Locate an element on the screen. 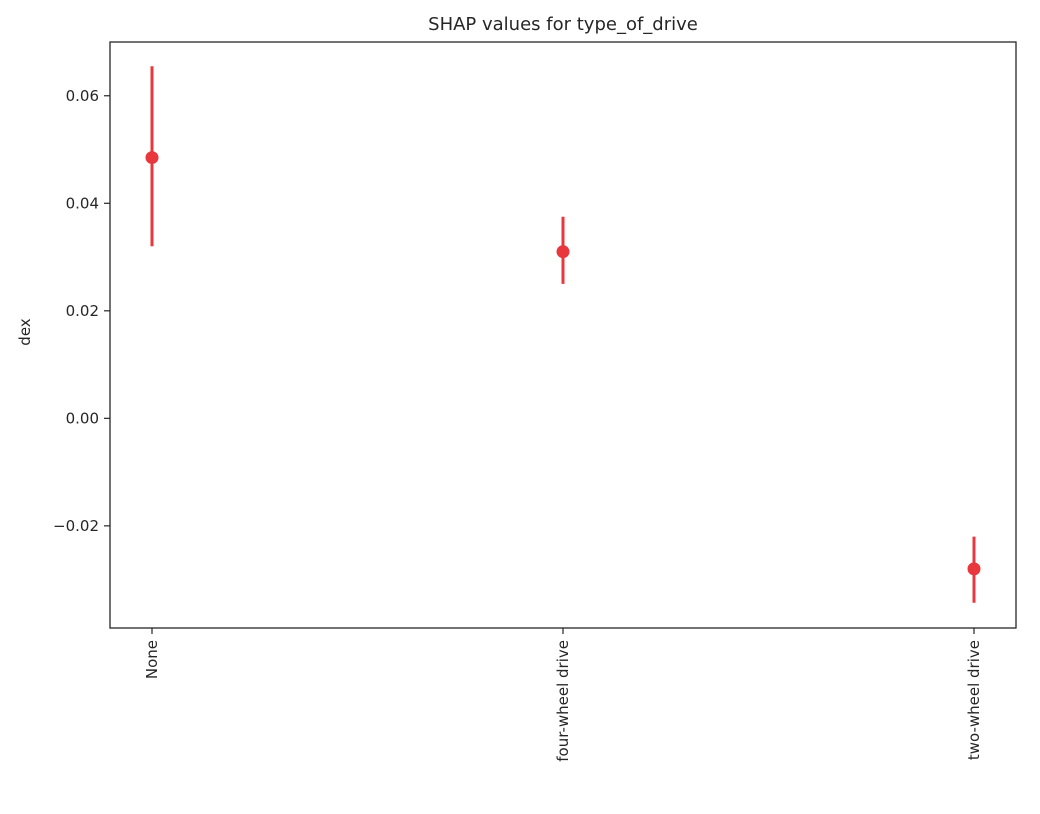  x-axis-ticks: None four-wheel drive two-wheel drive is located at coordinates (563, 695).